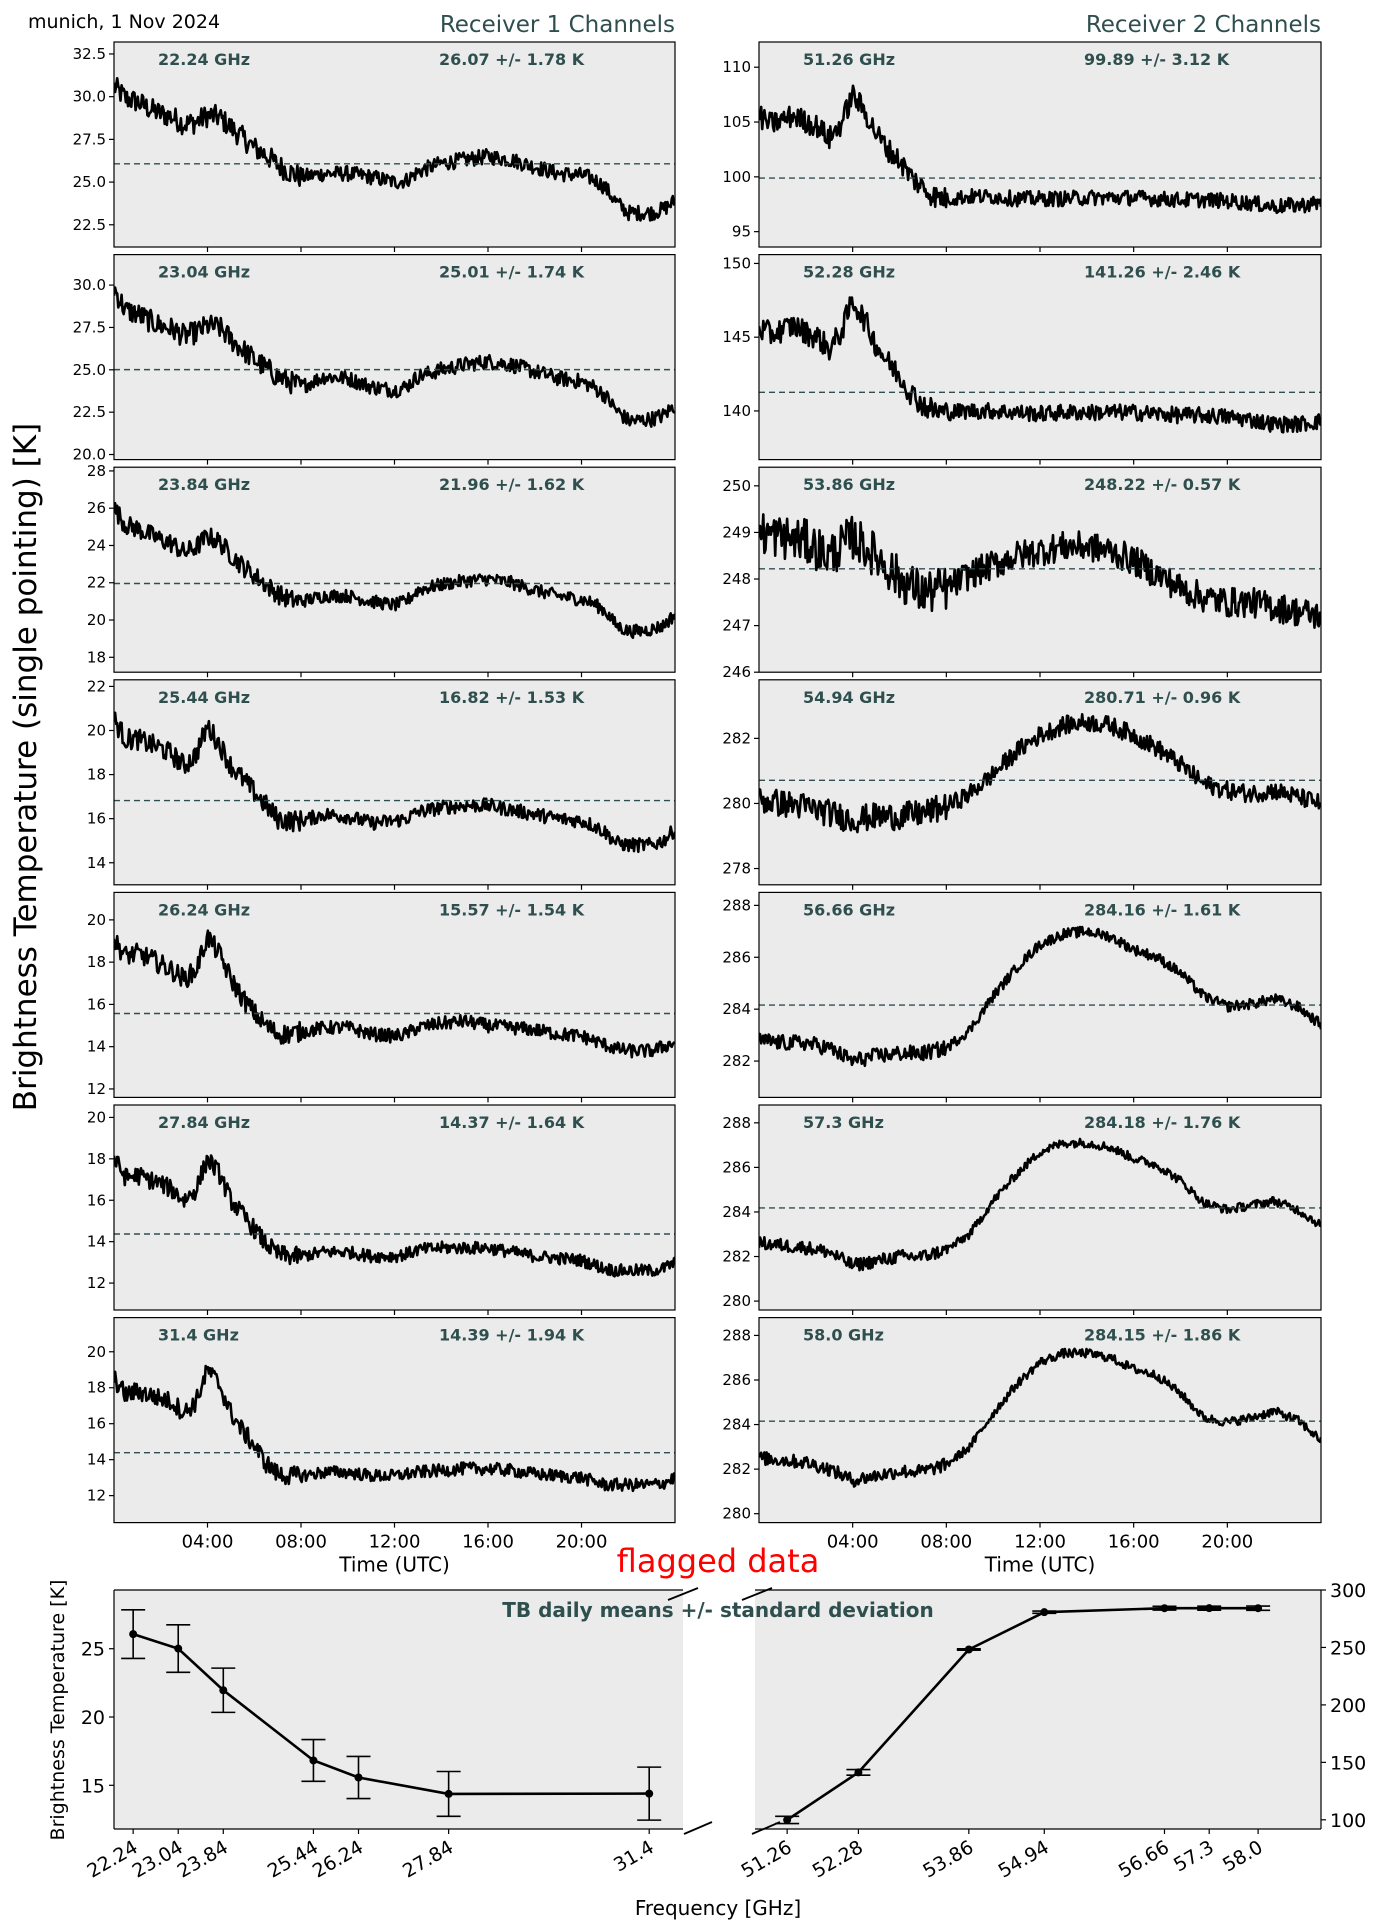 This screenshot has width=1384, height=1927. Describe the element at coordinates (736, 957) in the screenshot. I see `y-tick-label: 286` at that location.